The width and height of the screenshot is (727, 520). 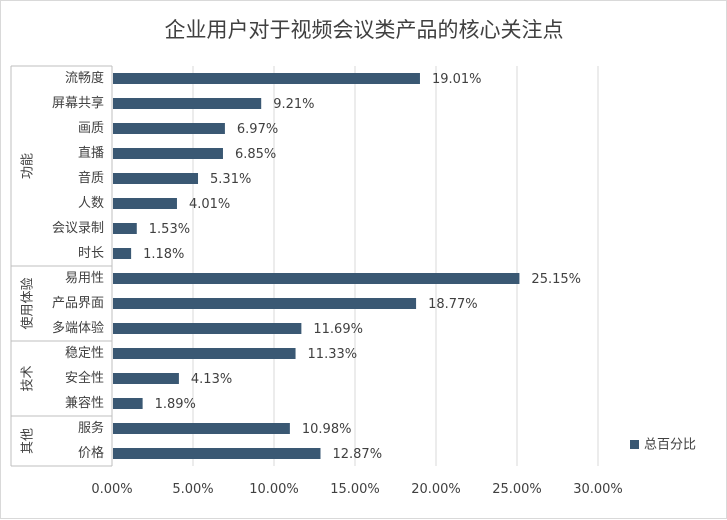 What do you see at coordinates (293, 104) in the screenshot?
I see `data-label: 9.21%` at bounding box center [293, 104].